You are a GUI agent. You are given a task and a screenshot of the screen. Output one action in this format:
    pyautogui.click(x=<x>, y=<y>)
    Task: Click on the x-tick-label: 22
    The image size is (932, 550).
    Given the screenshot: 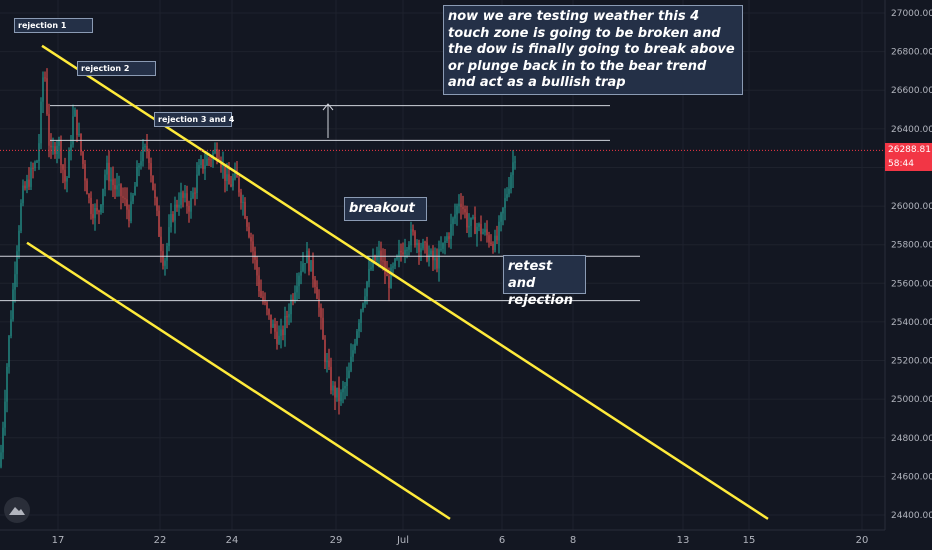 What is the action you would take?
    pyautogui.click(x=160, y=540)
    